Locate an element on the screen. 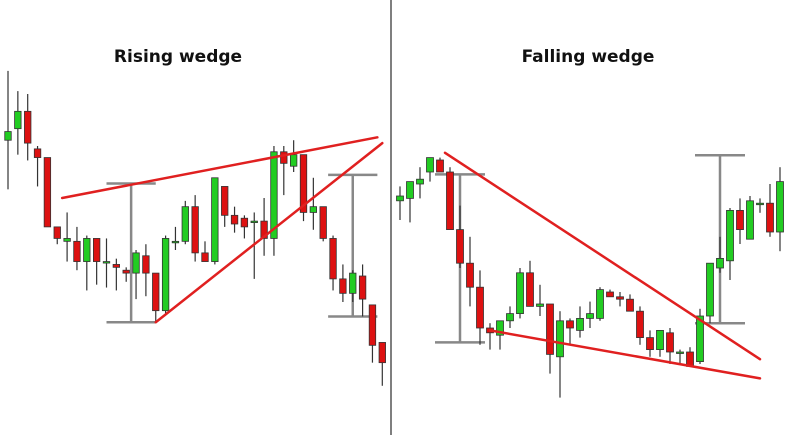  rising-candle-18-body is located at coordinates (185, 224).